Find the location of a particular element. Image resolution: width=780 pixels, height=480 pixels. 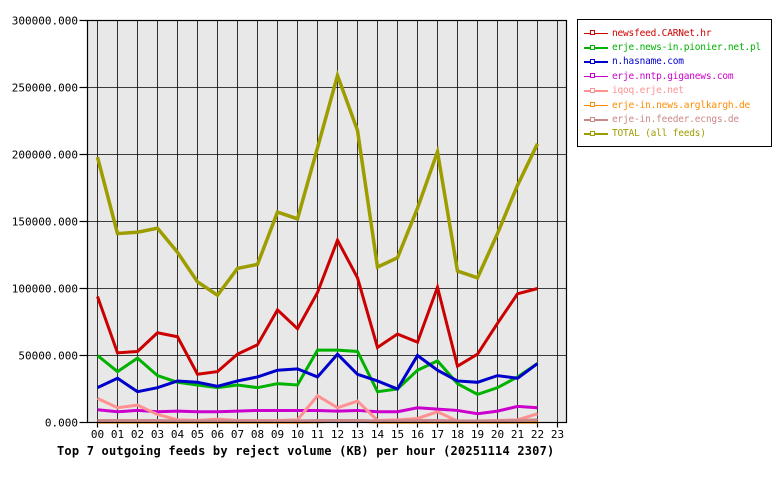

legend-item-erje-in-news-arglkargh-de: erje-in.news.arglkargh.de is located at coordinates (675, 105).